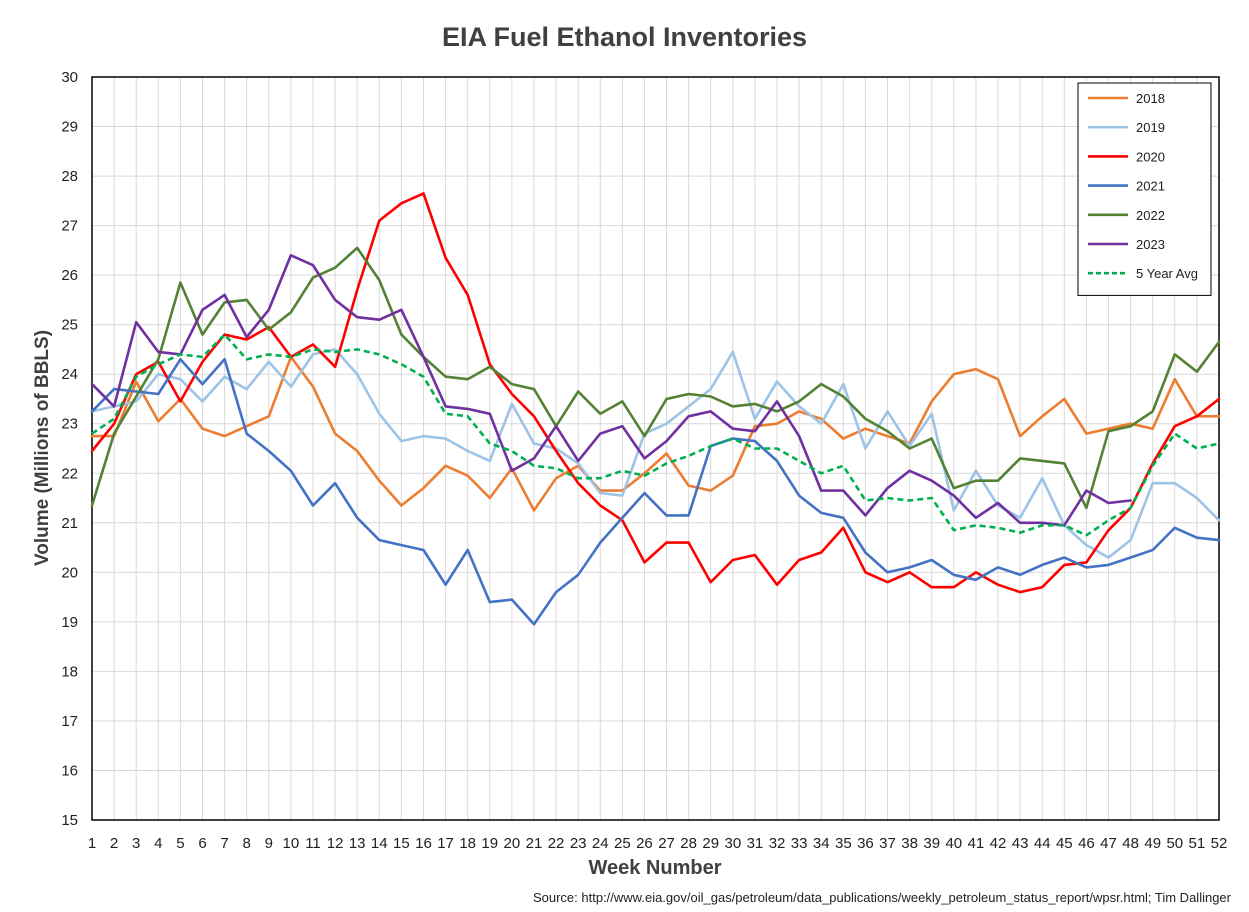  Describe the element at coordinates (136, 843) in the screenshot. I see `x-tick-label: 3` at that location.